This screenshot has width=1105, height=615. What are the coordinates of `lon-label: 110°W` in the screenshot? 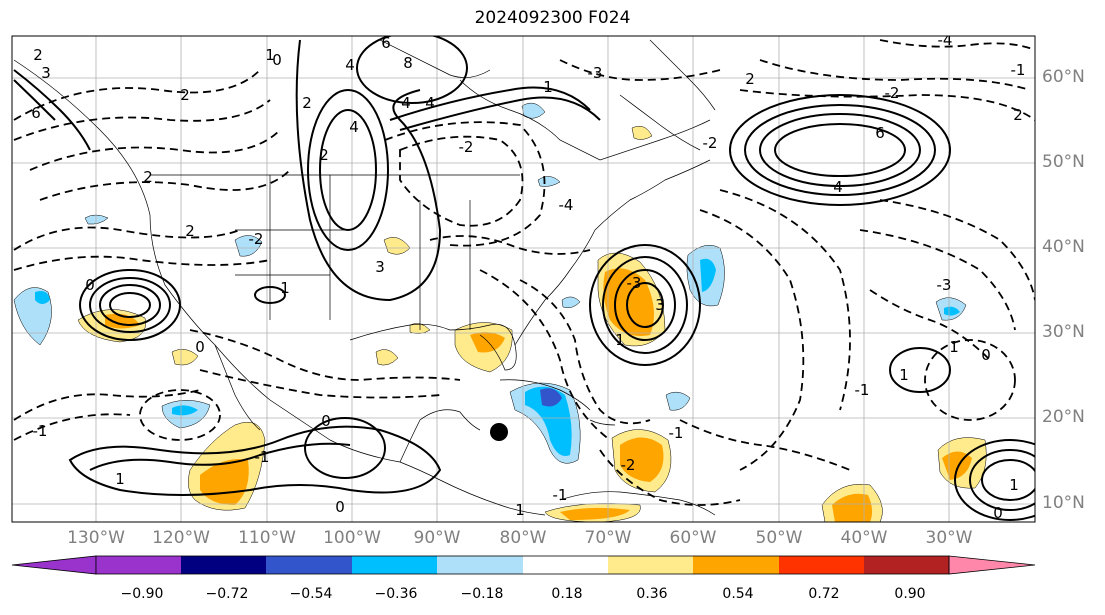 It's located at (267, 538).